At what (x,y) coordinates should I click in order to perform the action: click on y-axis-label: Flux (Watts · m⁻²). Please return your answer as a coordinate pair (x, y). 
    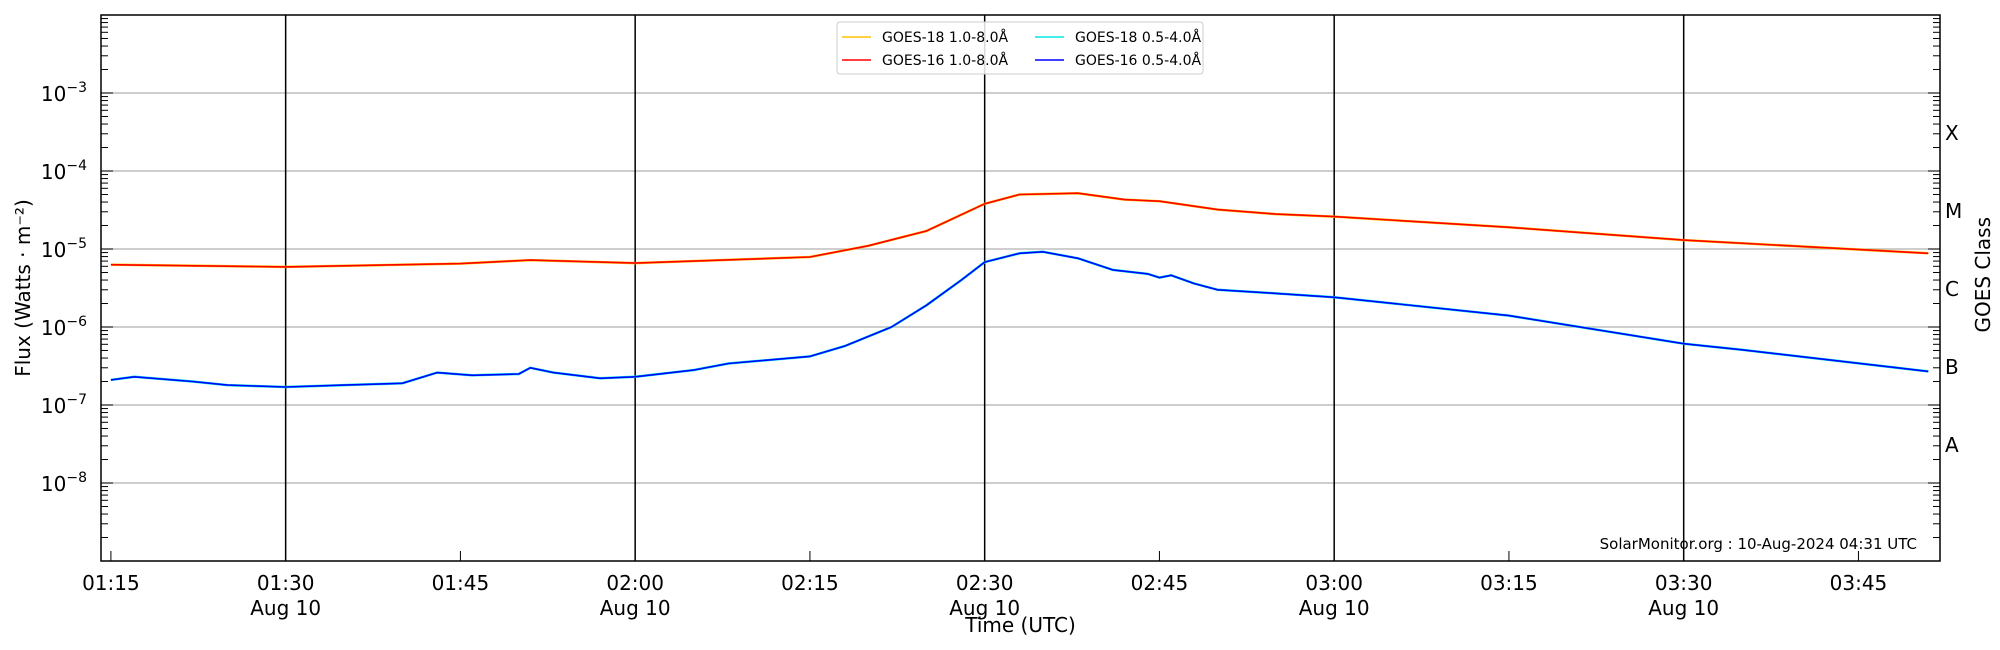
    Looking at the image, I should click on (23, 288).